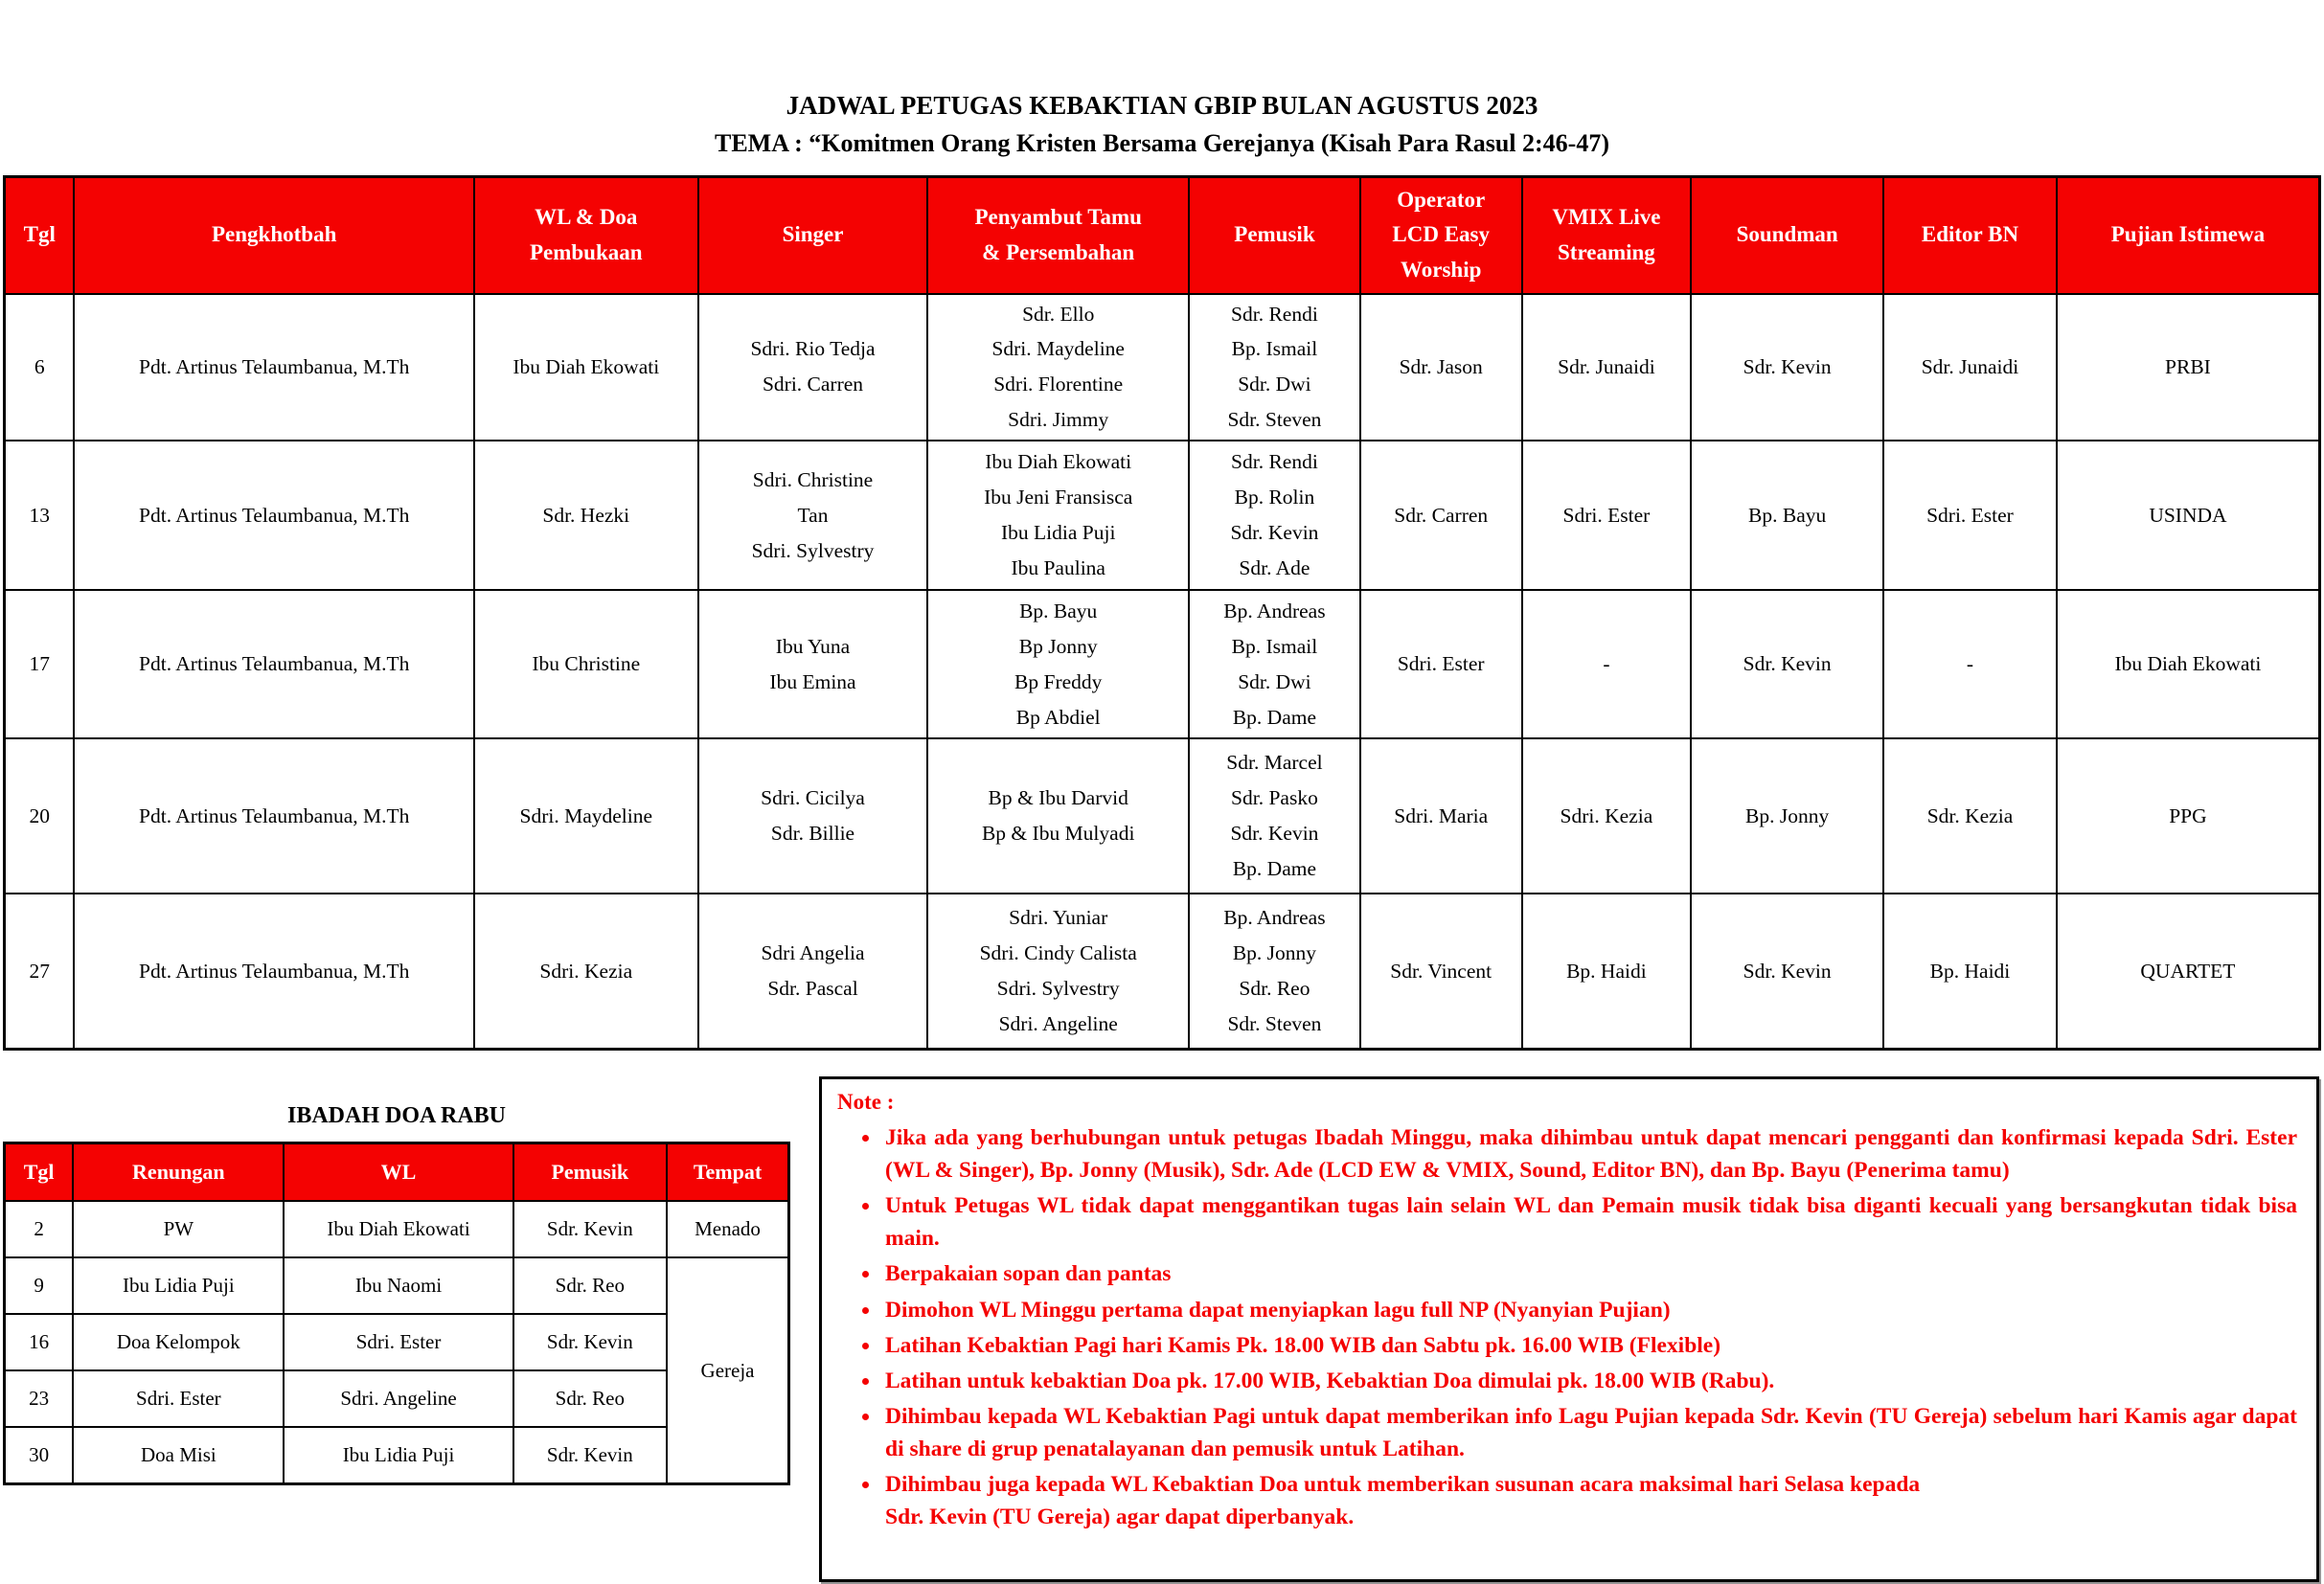  I want to click on ibadah-row-16: 16 Doa Kelompok Sdri. Ester Sdr. Kevin, so click(396, 1342).